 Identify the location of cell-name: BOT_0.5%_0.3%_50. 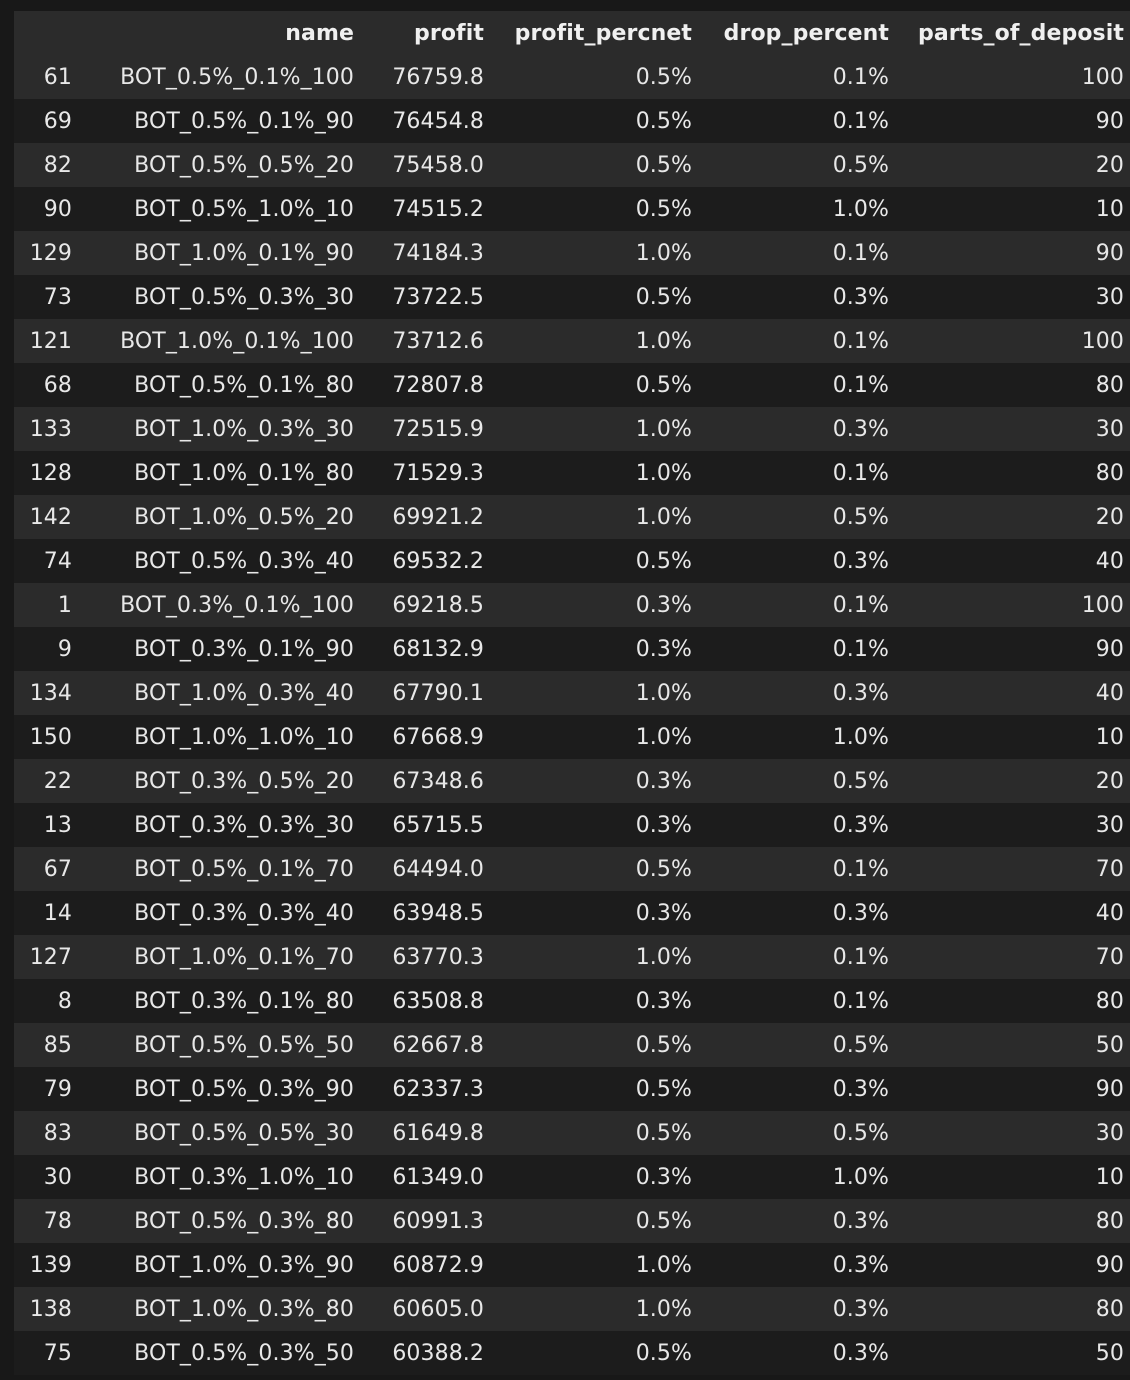
(244, 1353).